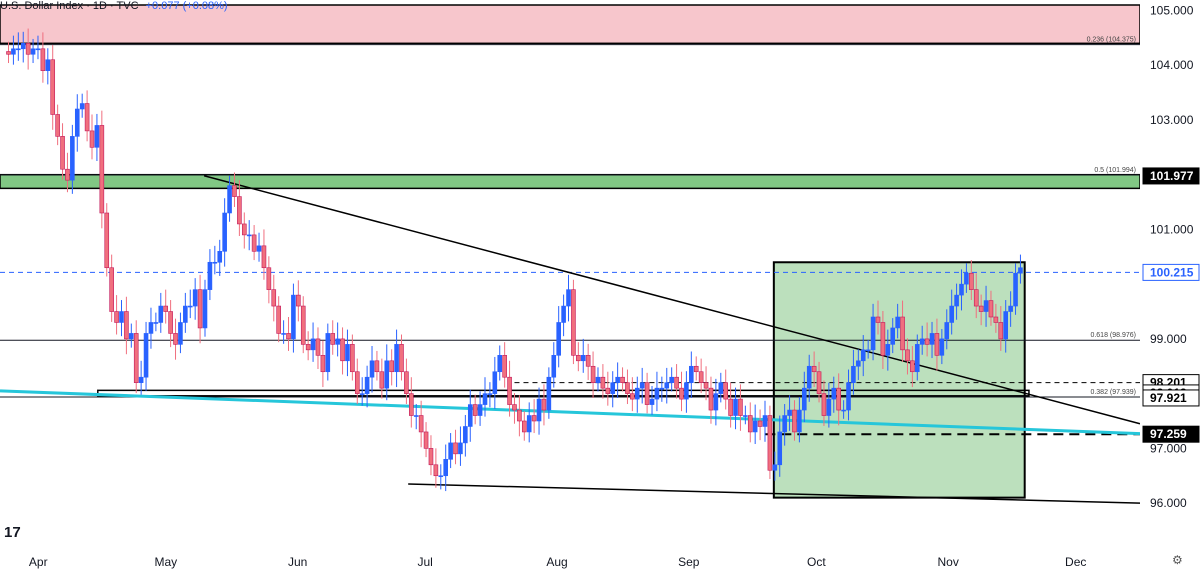 The image size is (1200, 573). I want to click on tradingview-logo-icon: 17, so click(12, 532).